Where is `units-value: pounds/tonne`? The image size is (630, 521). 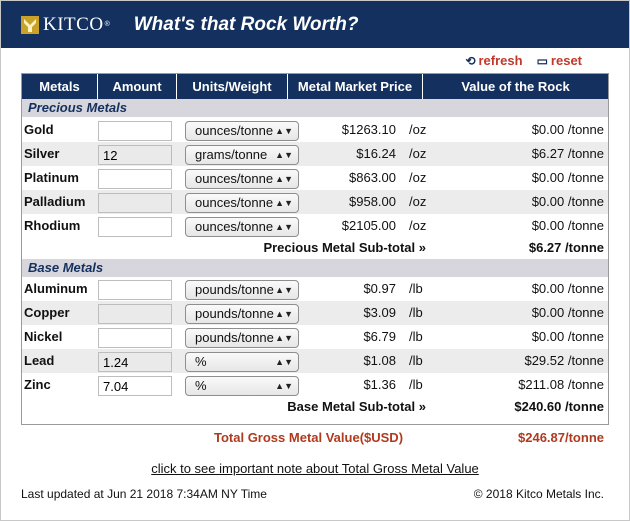
units-value: pounds/tonne is located at coordinates (234, 313).